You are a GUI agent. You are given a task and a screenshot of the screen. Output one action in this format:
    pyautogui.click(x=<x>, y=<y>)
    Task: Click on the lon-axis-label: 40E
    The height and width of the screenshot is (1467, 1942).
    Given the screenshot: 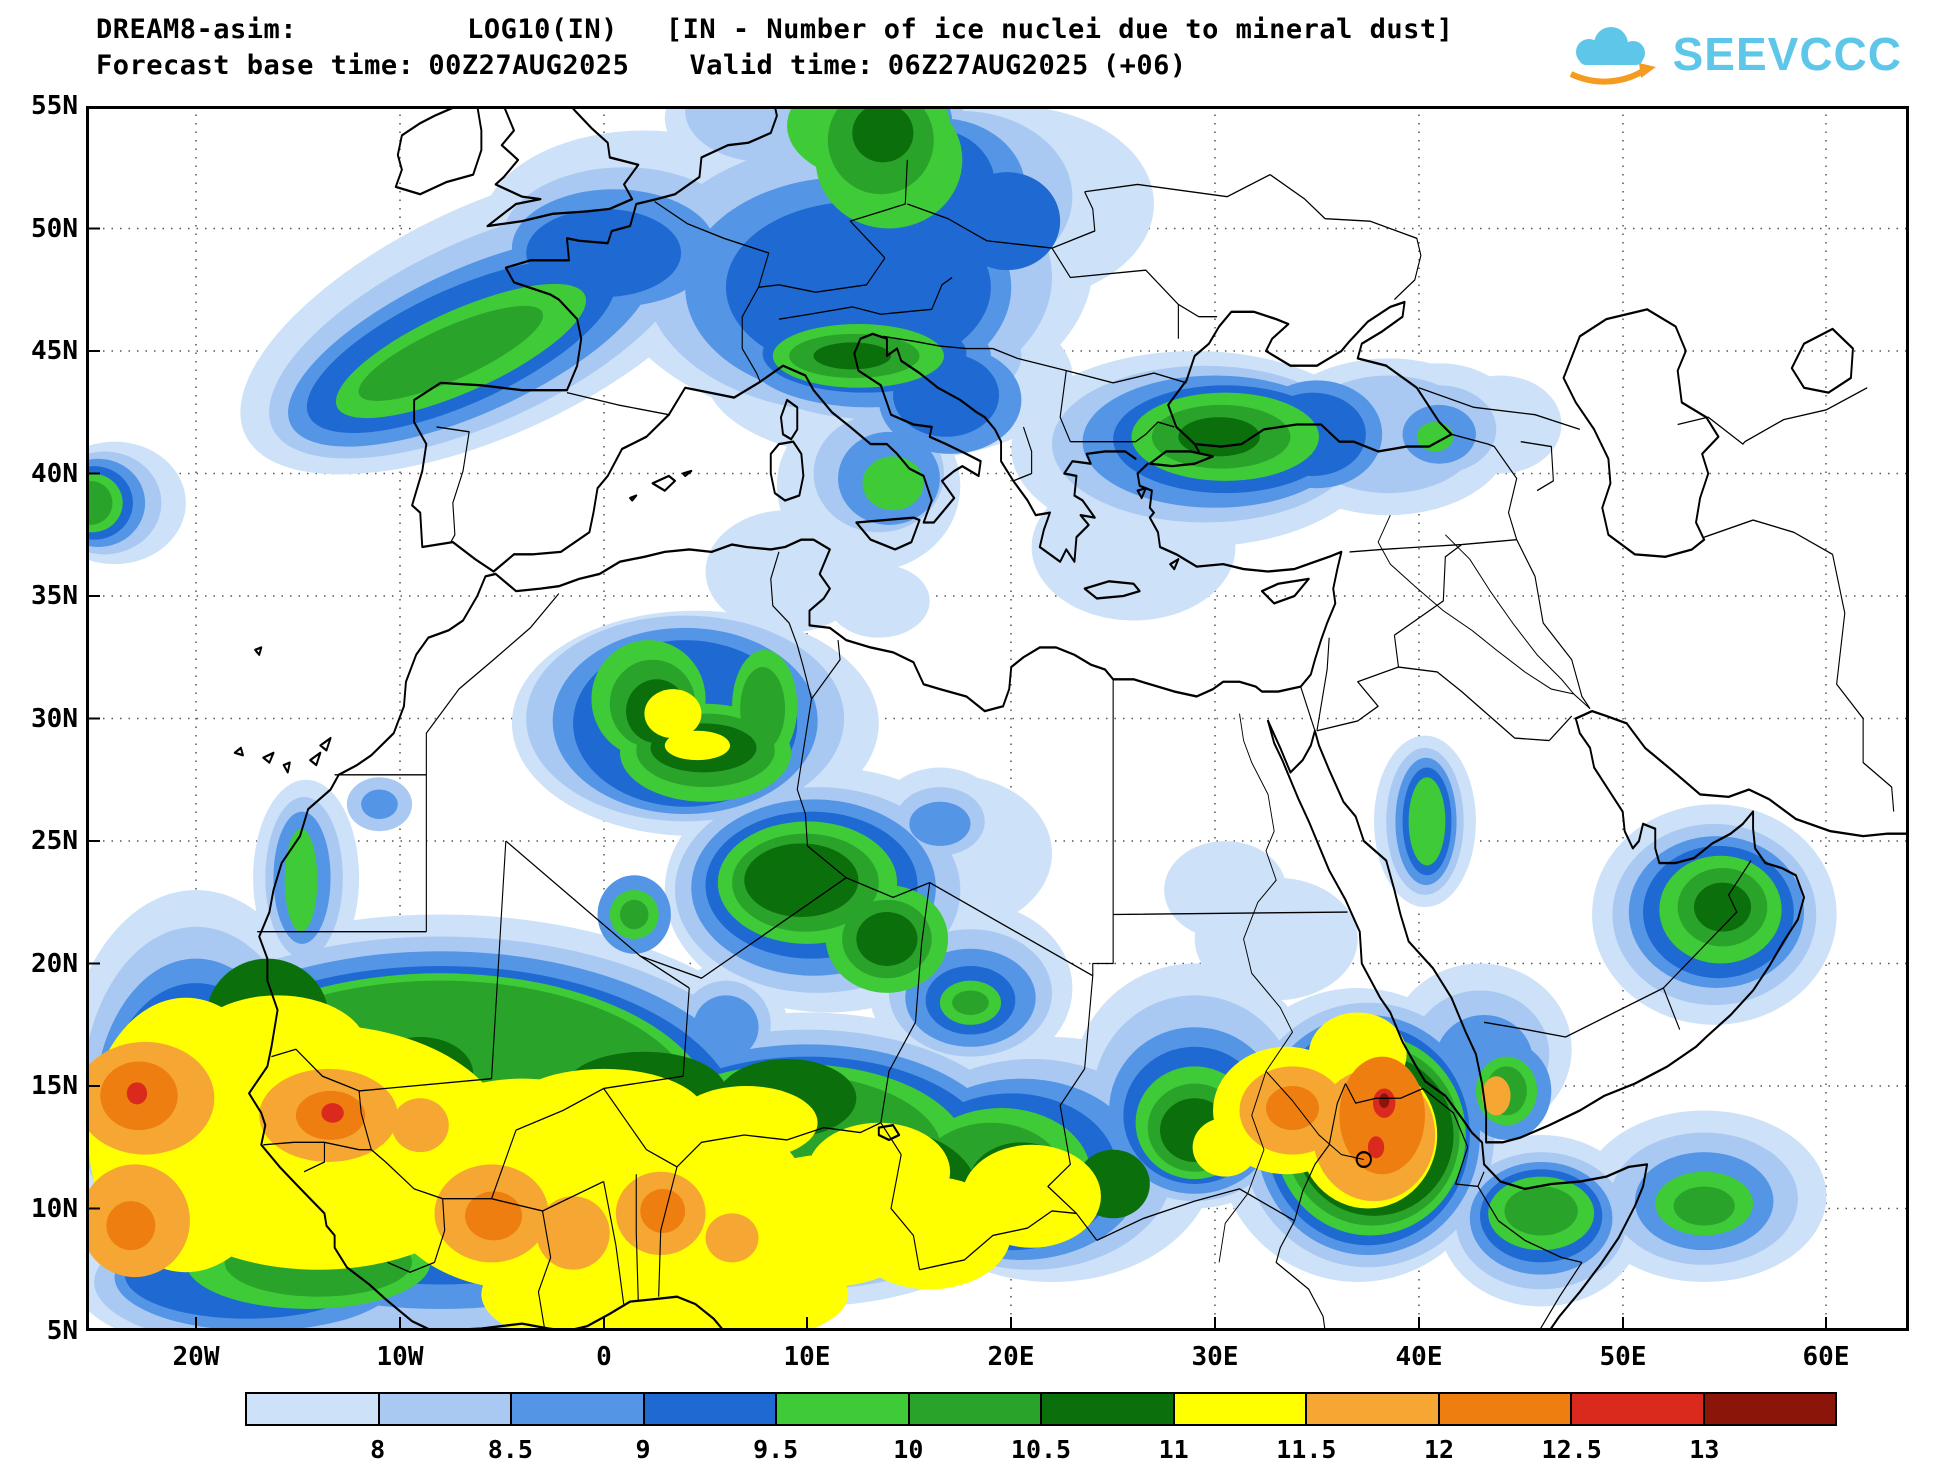 What is the action you would take?
    pyautogui.click(x=1419, y=1357)
    